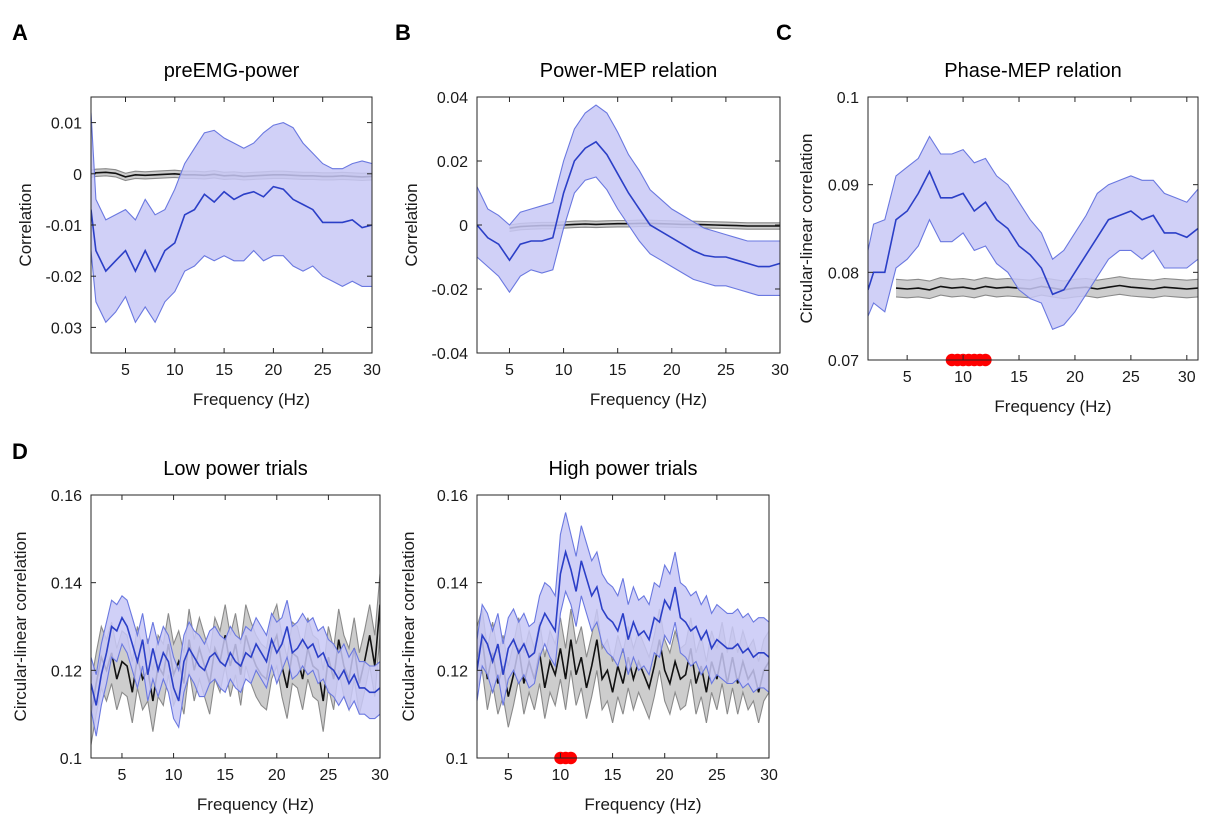 This screenshot has width=1210, height=818. Describe the element at coordinates (1033, 71) in the screenshot. I see `panel-title: Phase-MEP relation` at that location.